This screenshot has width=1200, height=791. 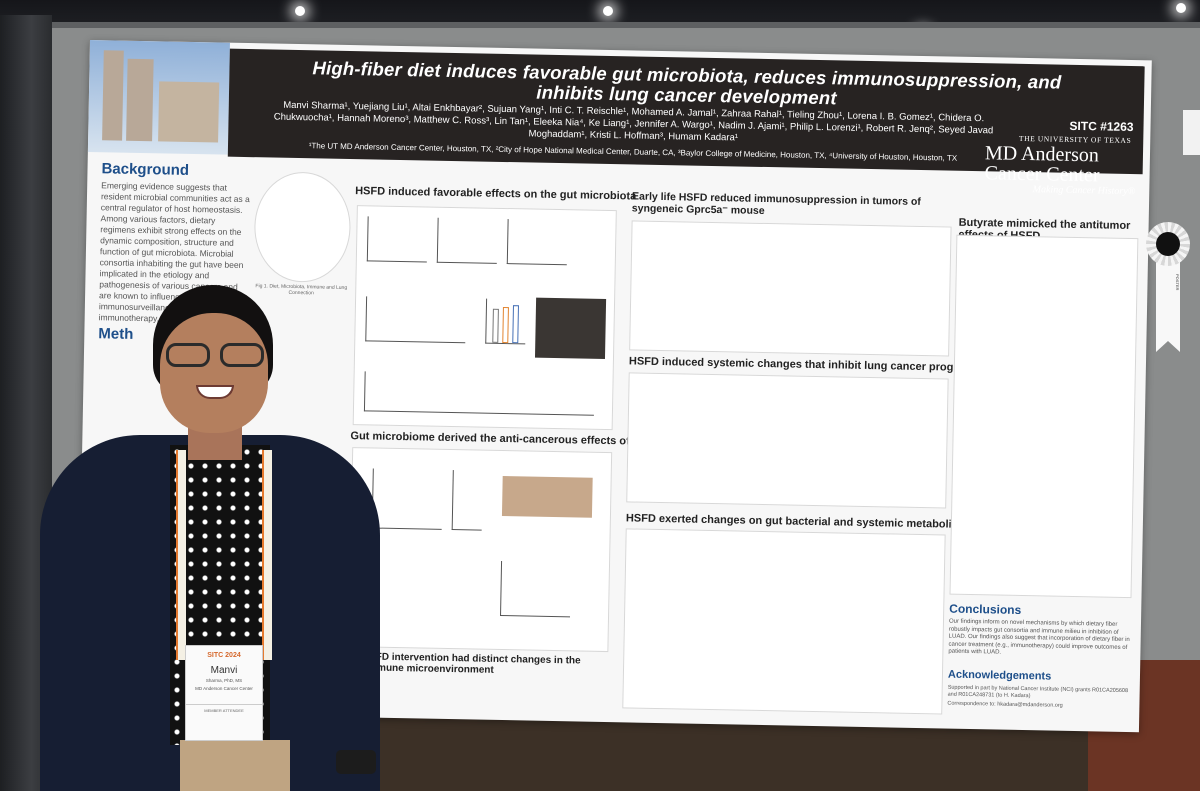 I want to click on badge-name: Manvi, so click(x=224, y=670).